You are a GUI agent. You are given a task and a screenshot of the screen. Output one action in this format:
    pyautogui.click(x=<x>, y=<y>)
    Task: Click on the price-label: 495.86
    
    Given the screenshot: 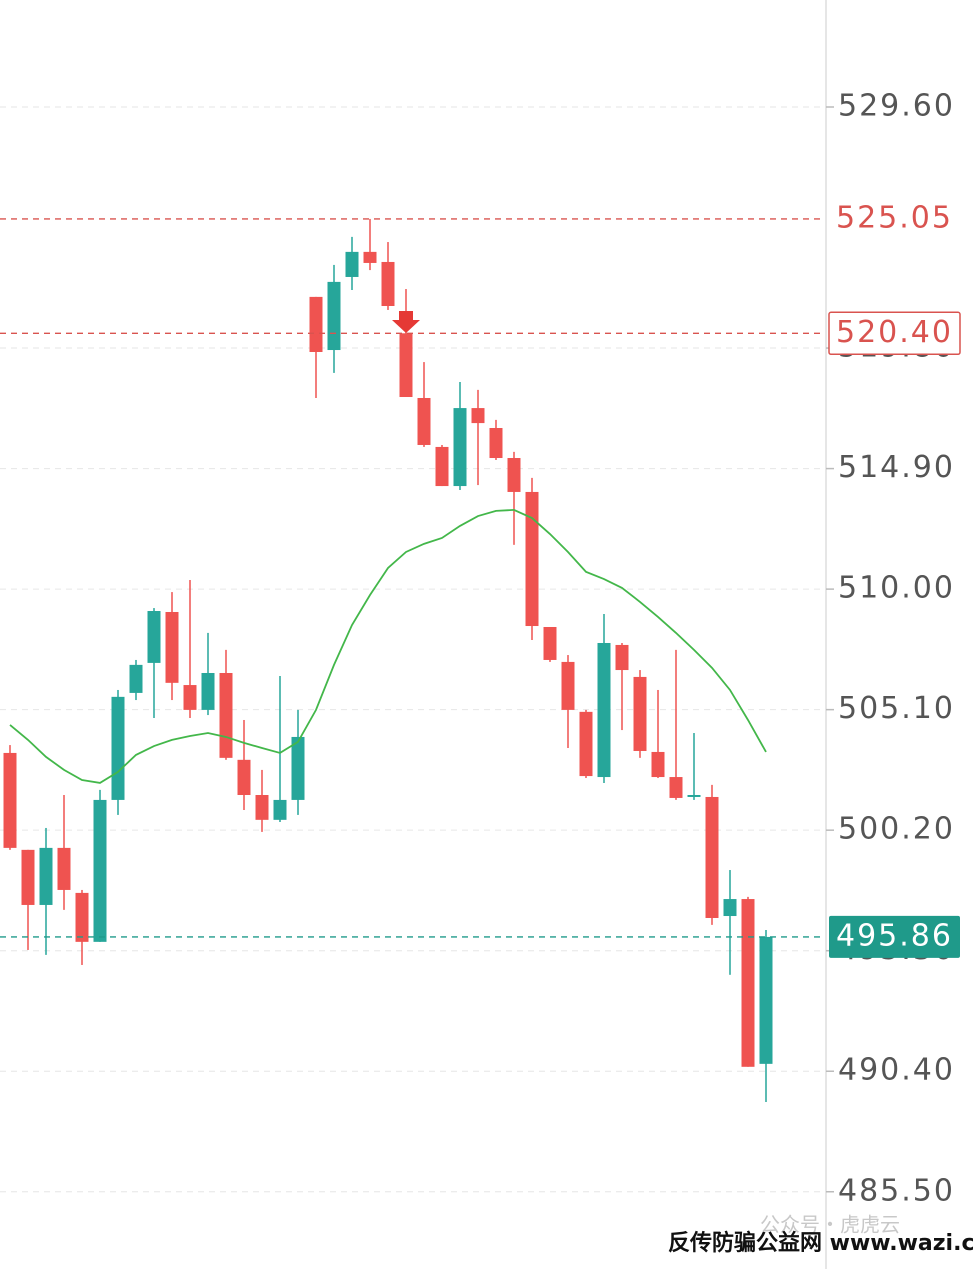 What is the action you would take?
    pyautogui.click(x=894, y=935)
    